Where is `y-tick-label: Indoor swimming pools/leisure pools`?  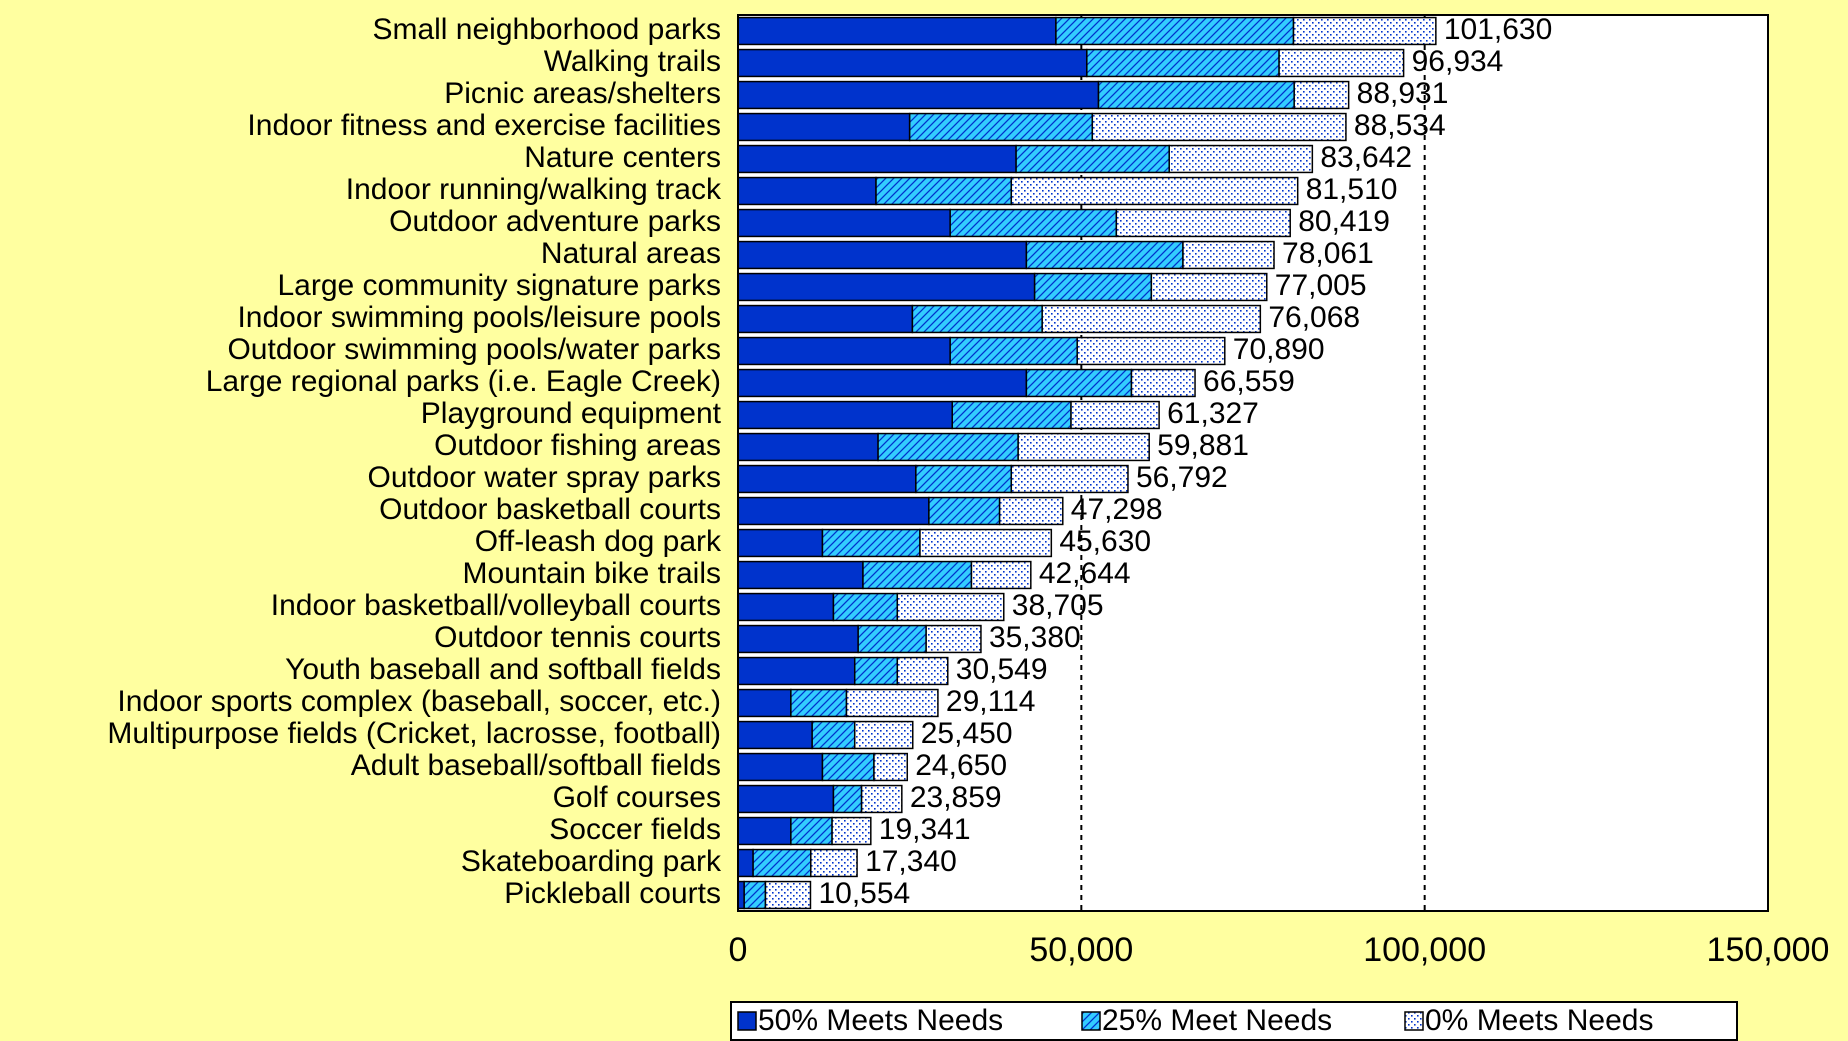 y-tick-label: Indoor swimming pools/leisure pools is located at coordinates (479, 317).